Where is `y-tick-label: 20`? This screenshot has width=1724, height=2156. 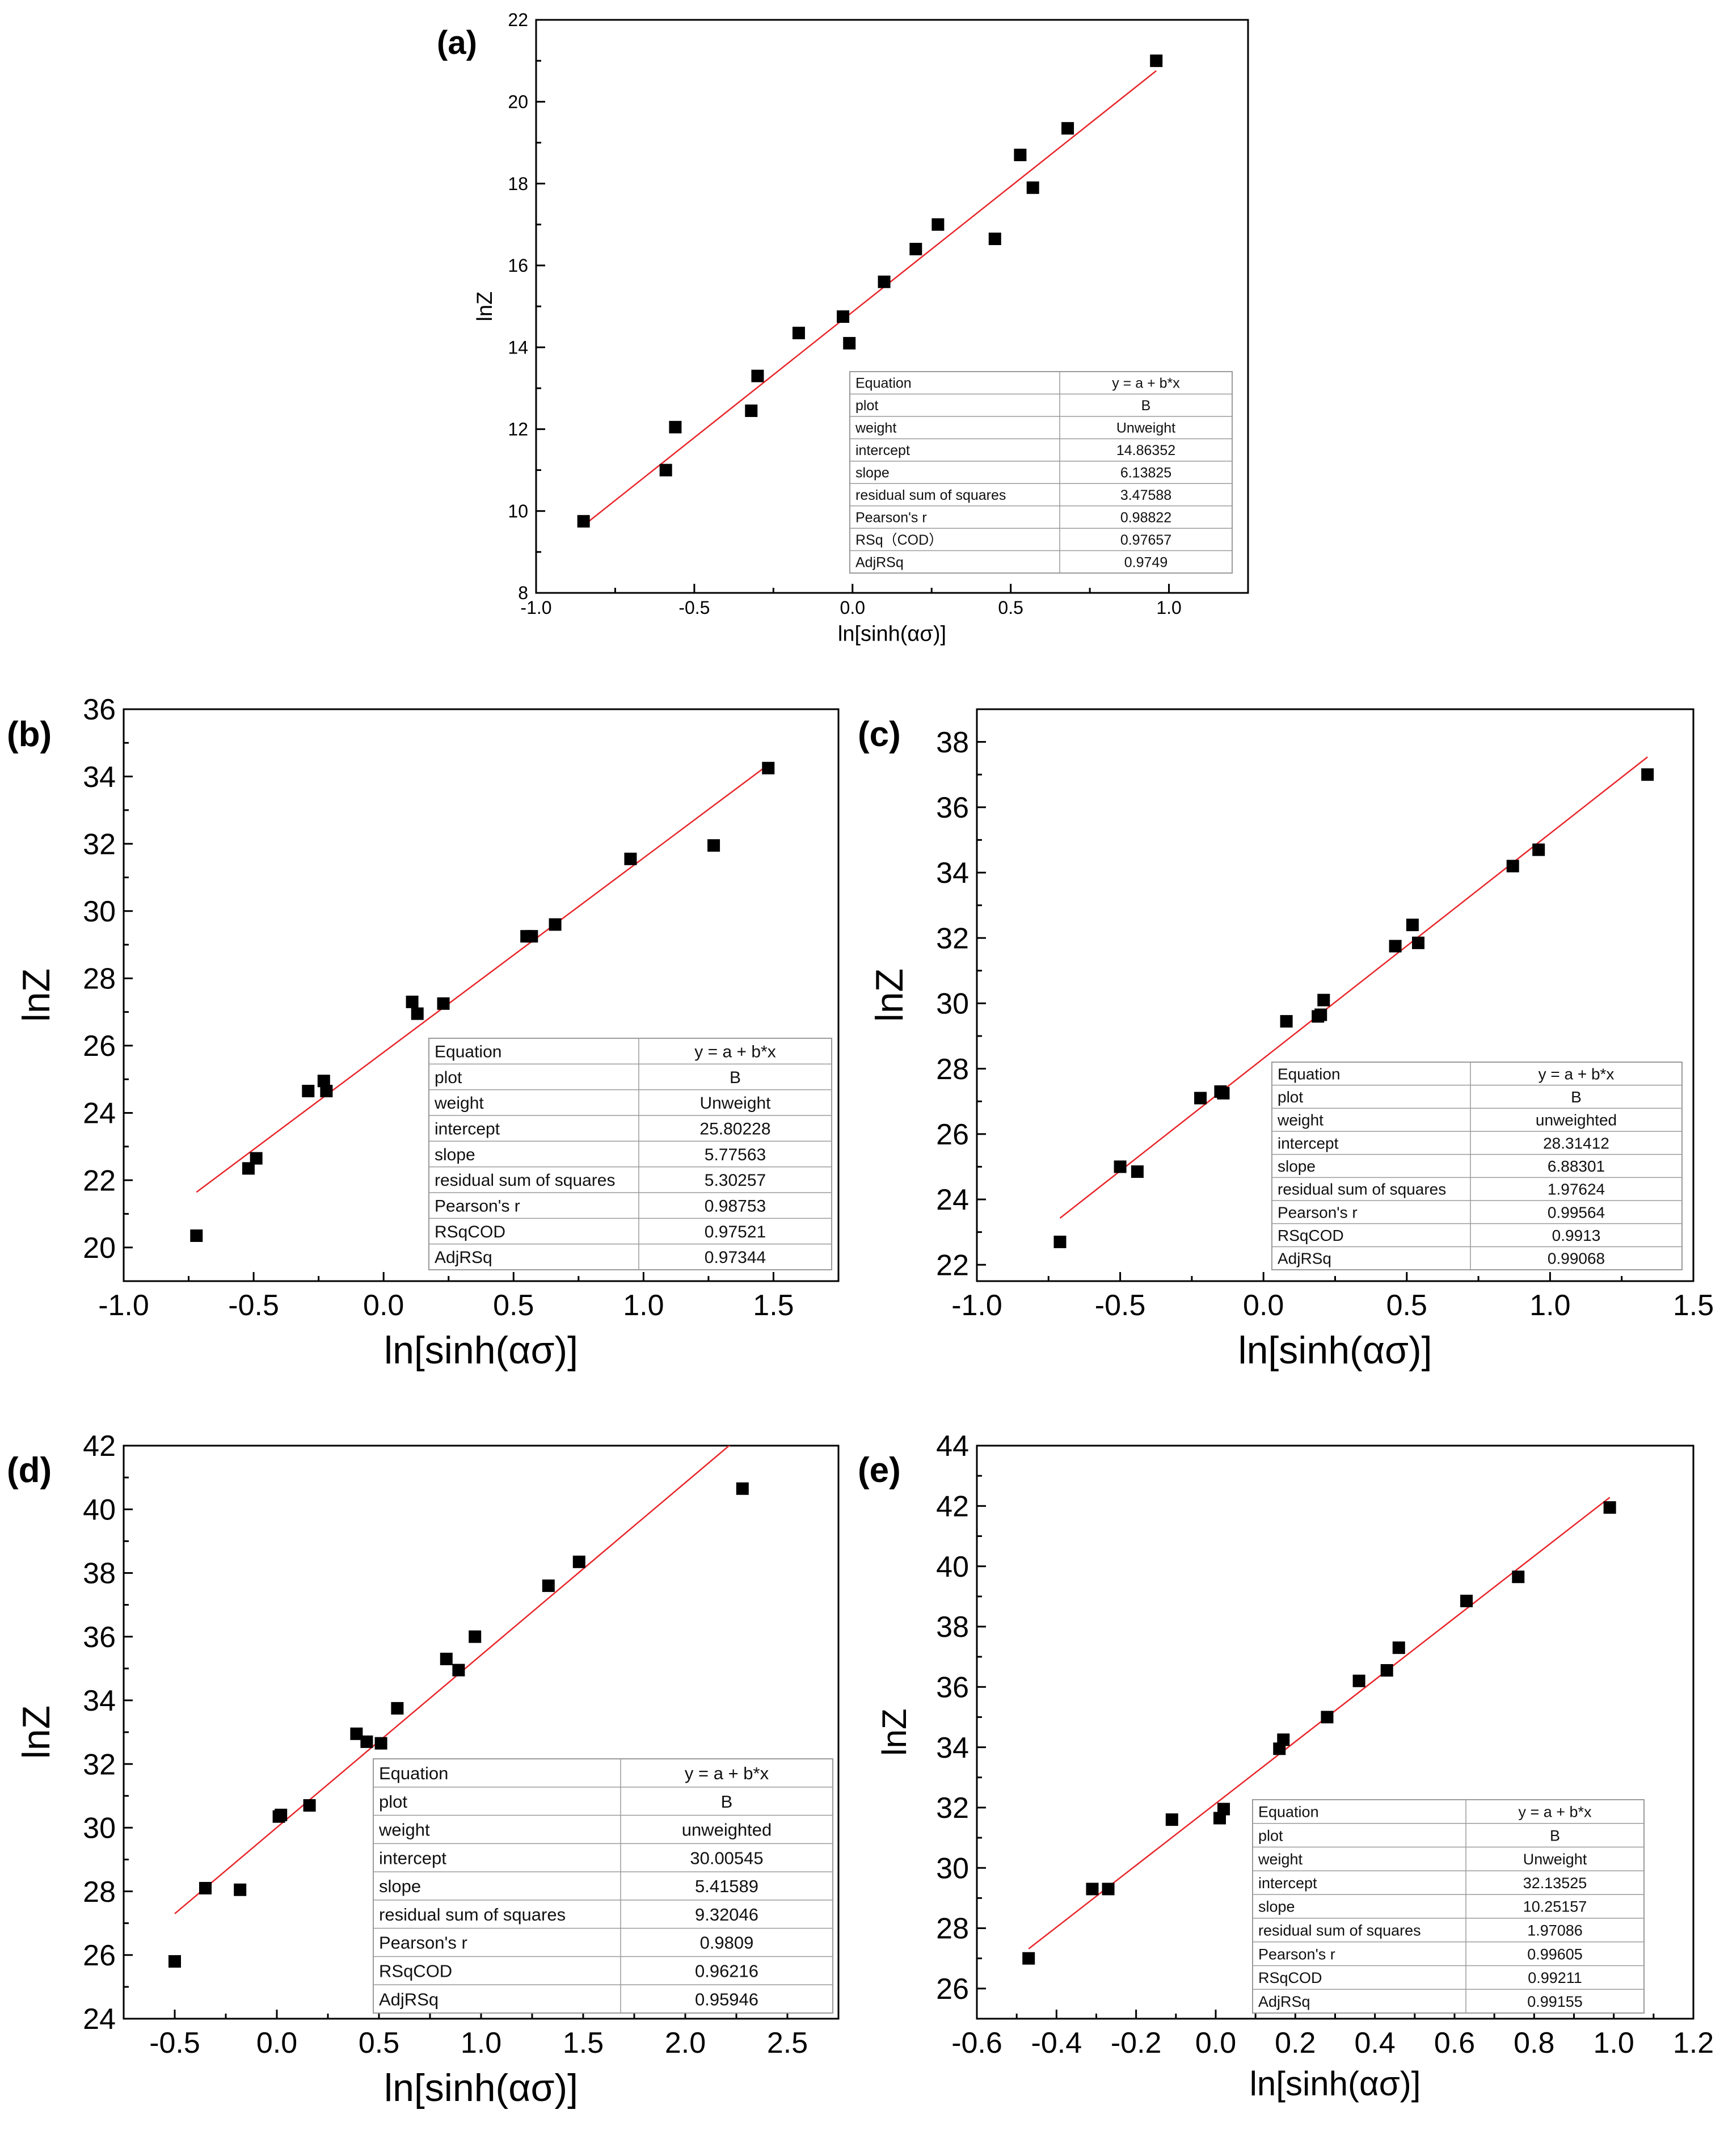
y-tick-label: 20 is located at coordinates (518, 102).